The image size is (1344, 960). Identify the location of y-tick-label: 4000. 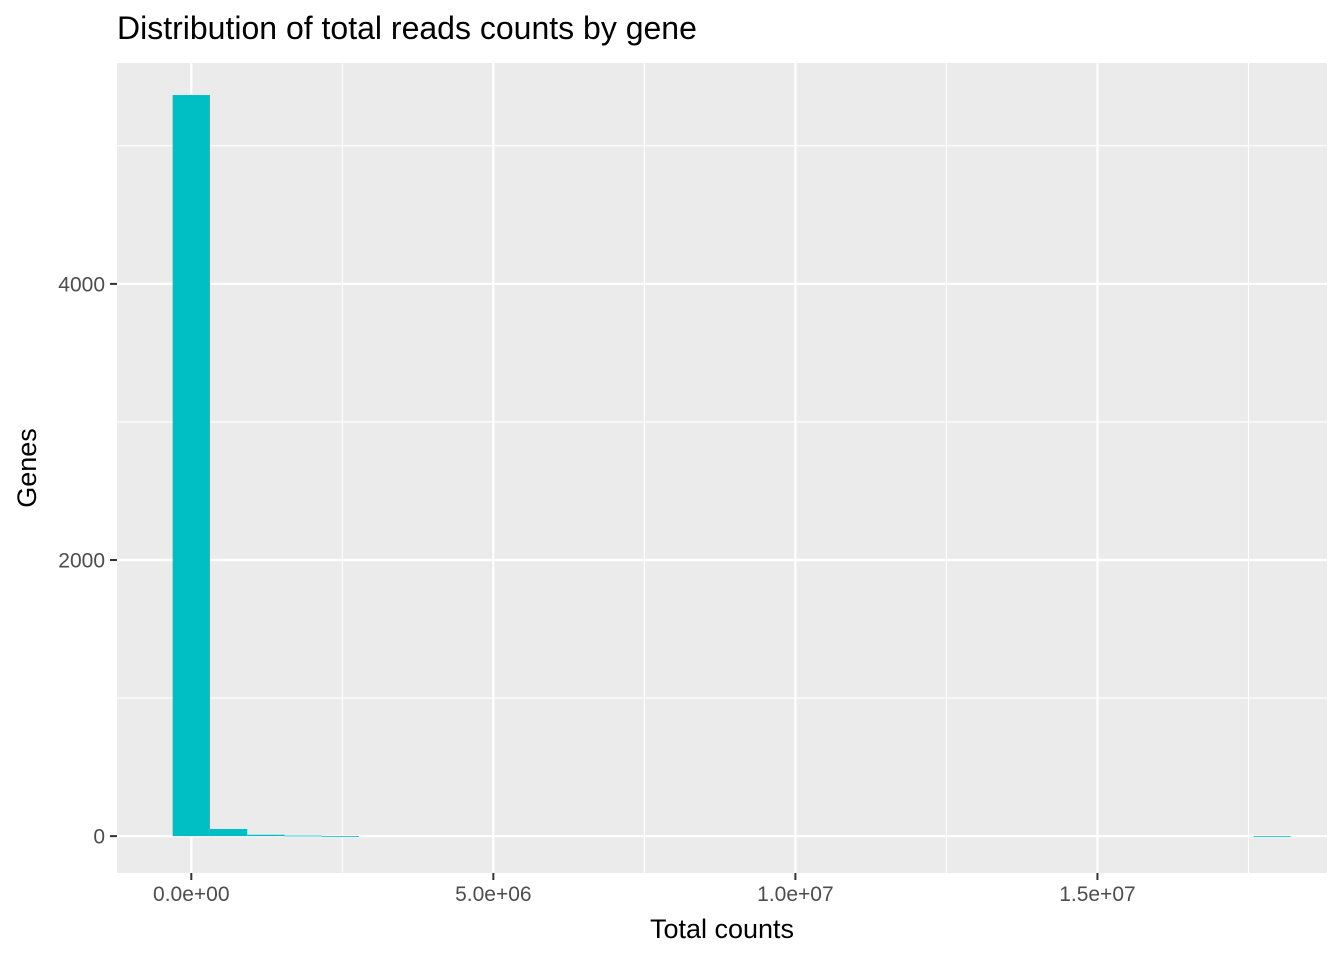
(81, 284).